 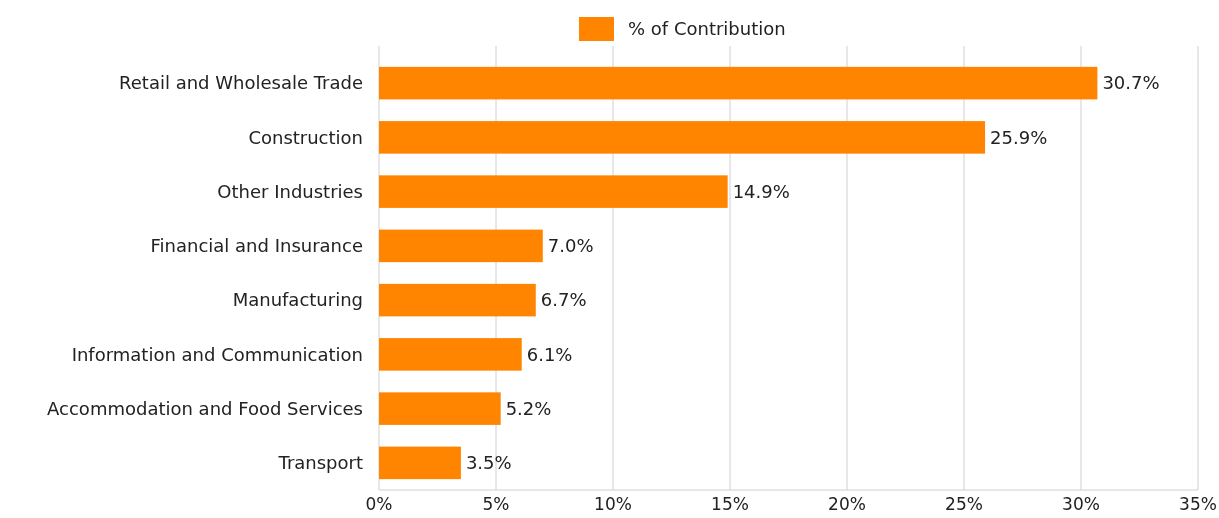 What do you see at coordinates (847, 503) in the screenshot?
I see `x-tick-label: 20%` at bounding box center [847, 503].